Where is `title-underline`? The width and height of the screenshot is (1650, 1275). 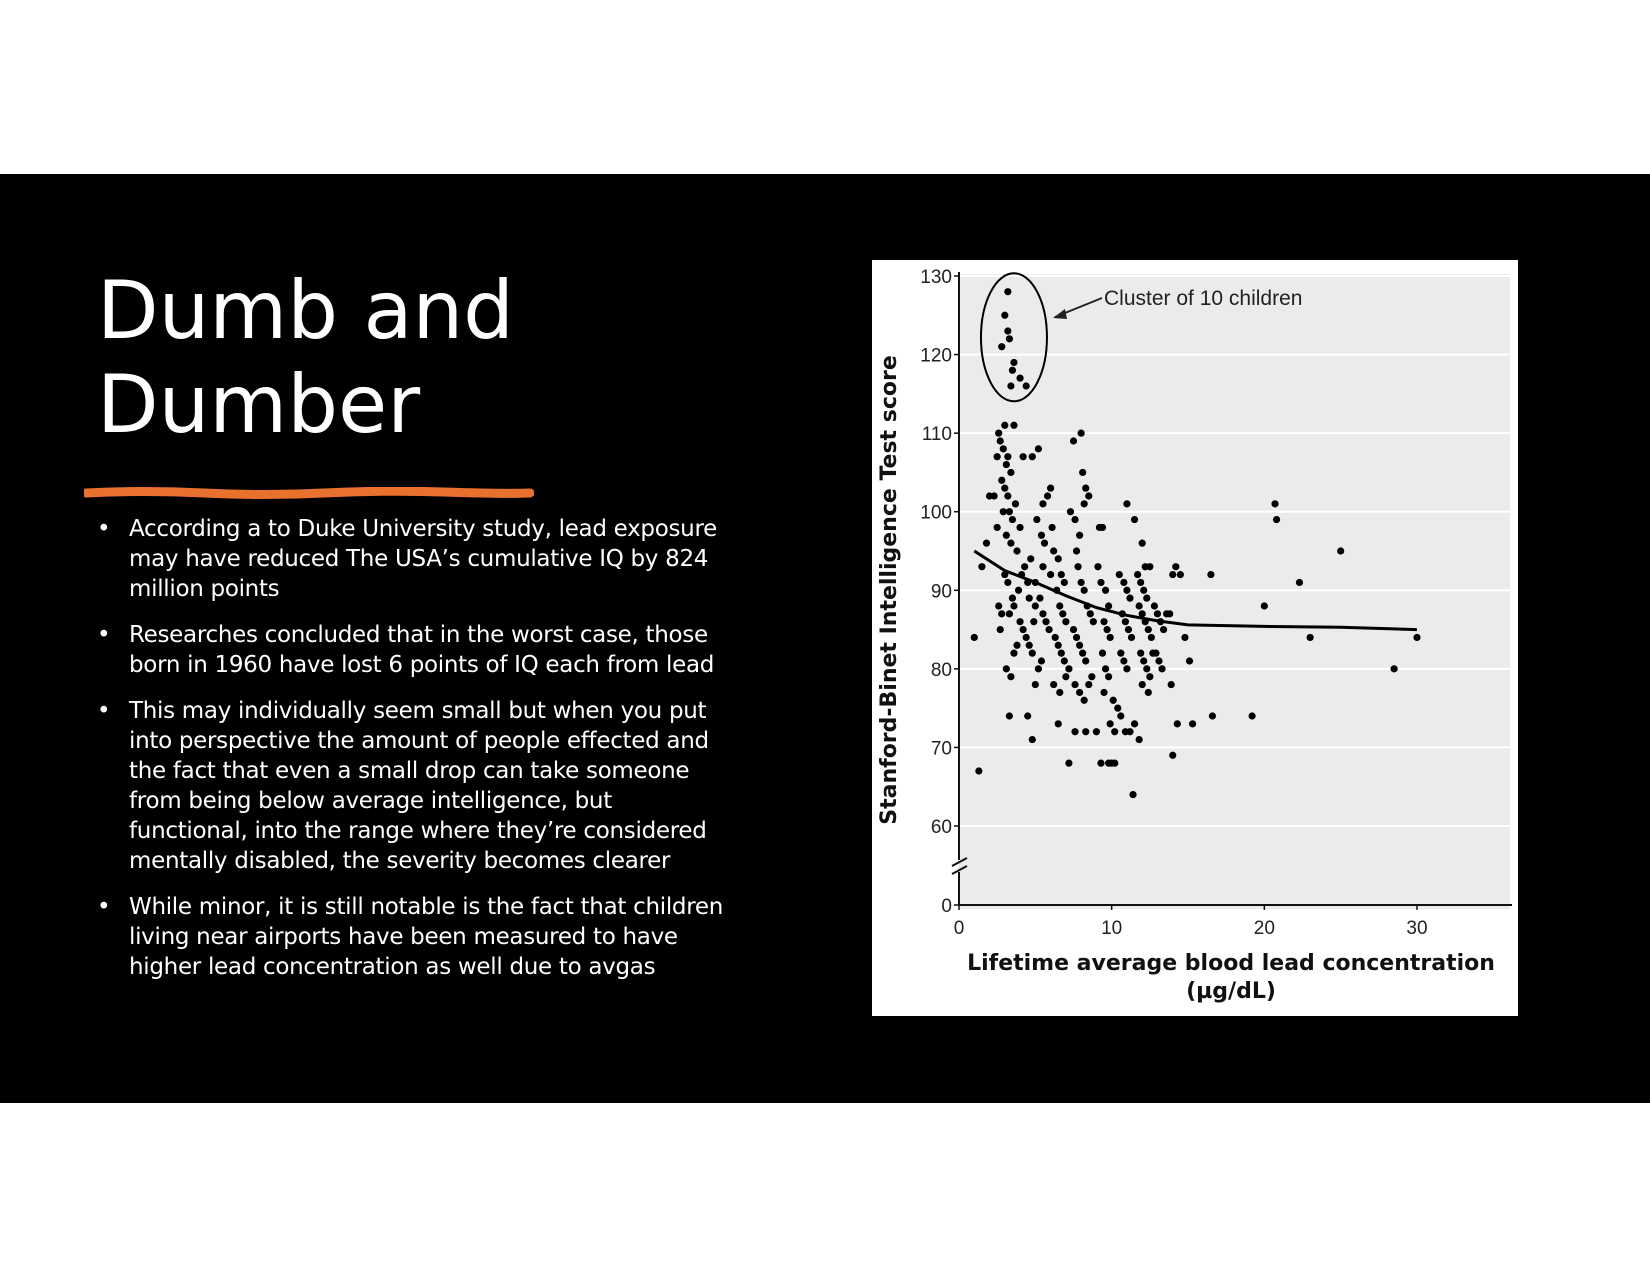 title-underline is located at coordinates (309, 493).